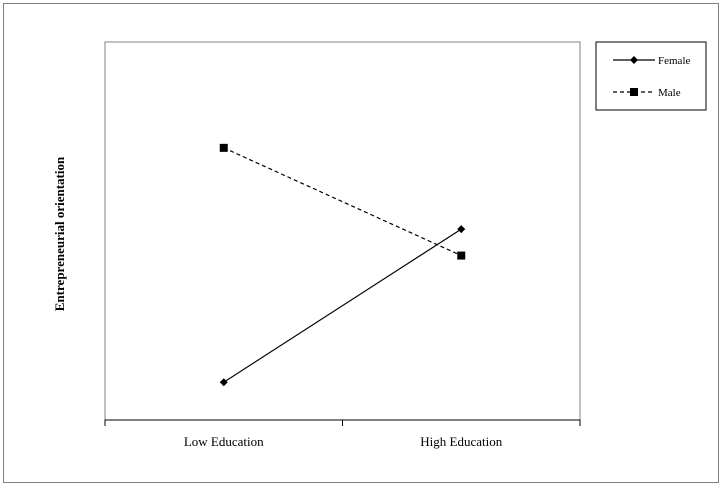 The image size is (726, 489). What do you see at coordinates (342, 305) in the screenshot?
I see `series-line-female` at bounding box center [342, 305].